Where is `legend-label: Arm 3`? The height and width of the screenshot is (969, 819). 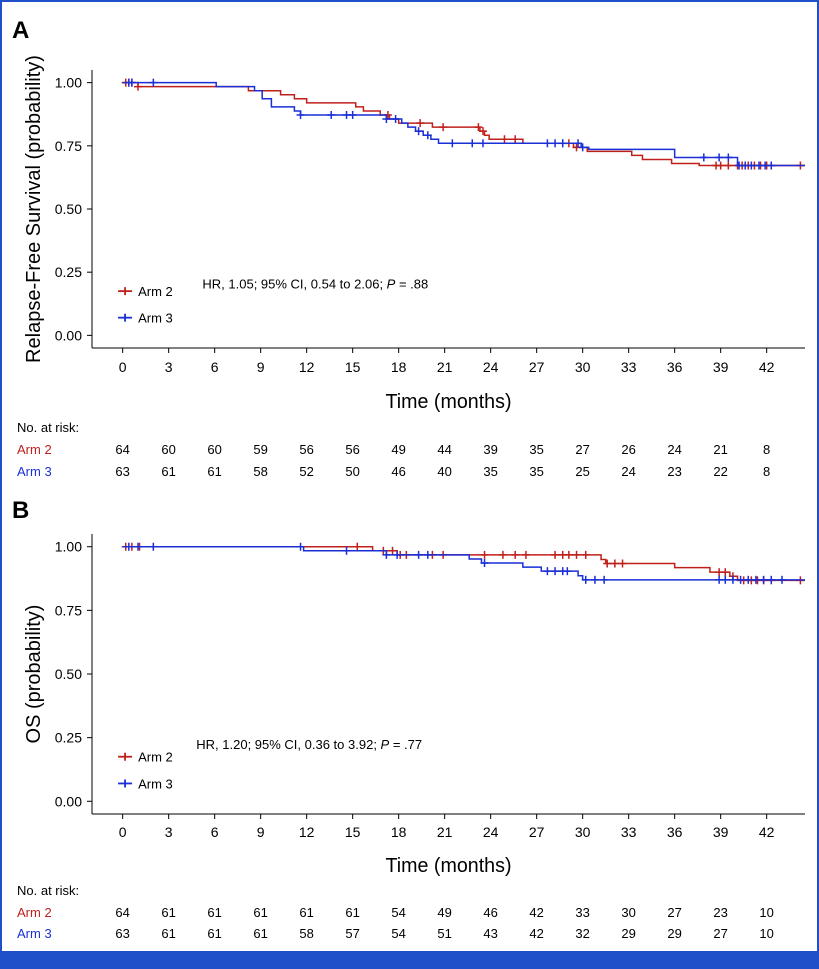
legend-label: Arm 3 is located at coordinates (155, 783).